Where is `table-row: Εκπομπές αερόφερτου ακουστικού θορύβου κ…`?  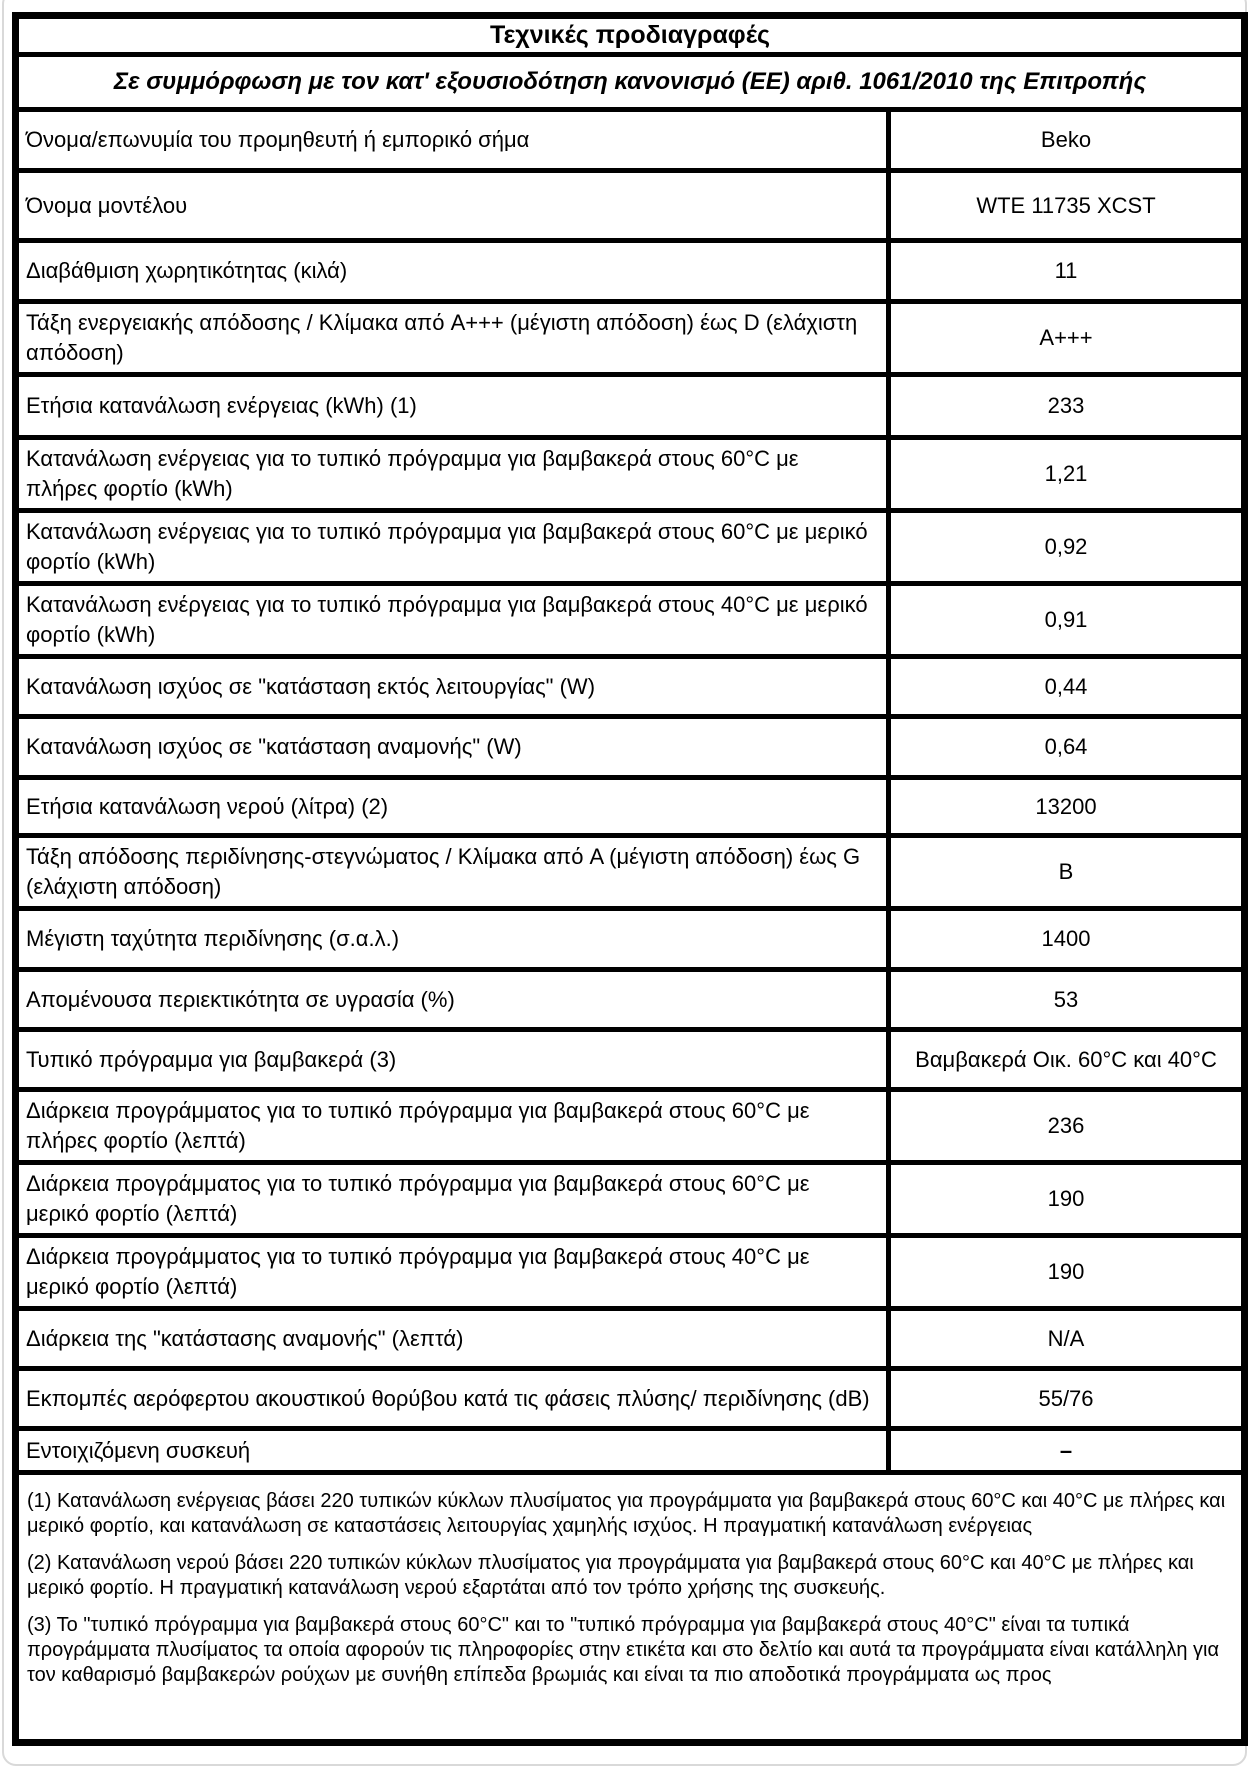 table-row: Εκπομπές αερόφερτου ακουστικού θορύβου κ… is located at coordinates (630, 1398).